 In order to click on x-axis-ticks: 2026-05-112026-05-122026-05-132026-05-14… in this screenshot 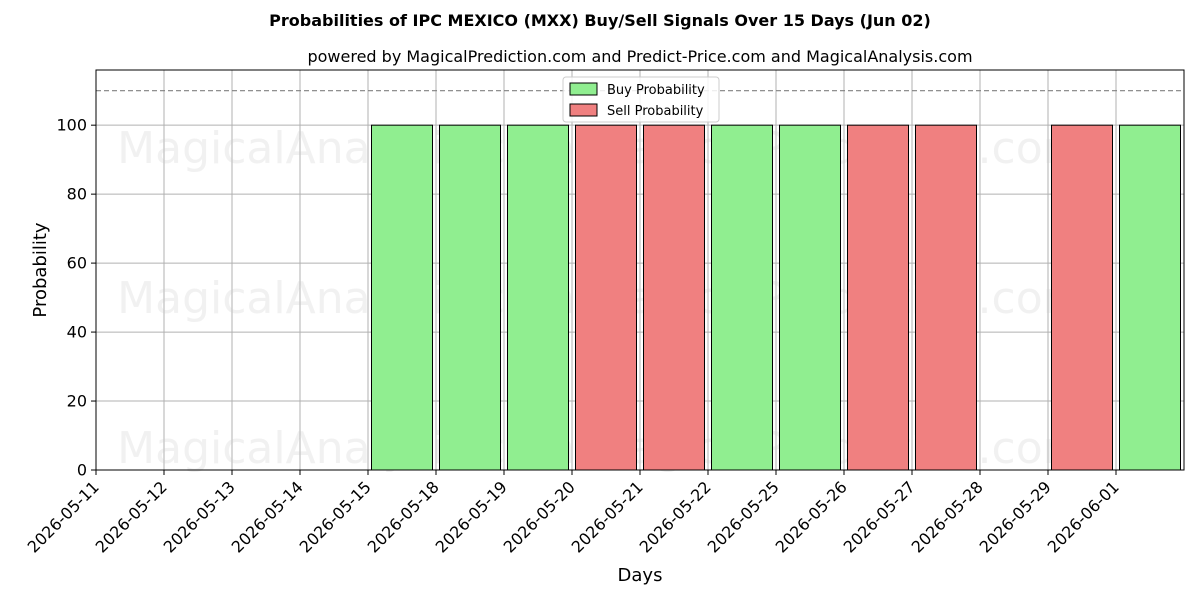, I will do `click(573, 513)`.